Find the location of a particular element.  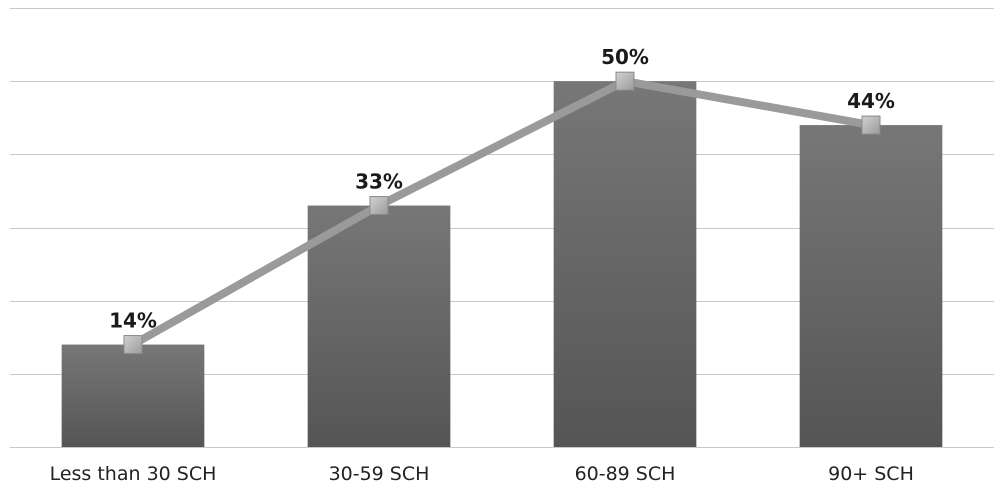

x-tick-label: 90+ SCH is located at coordinates (871, 474).